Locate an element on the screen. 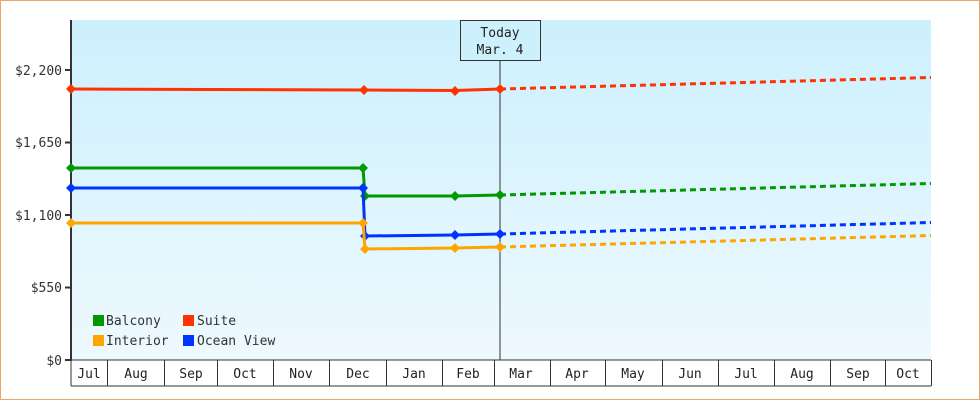 The width and height of the screenshot is (980, 400). month-label: Mar is located at coordinates (521, 374).